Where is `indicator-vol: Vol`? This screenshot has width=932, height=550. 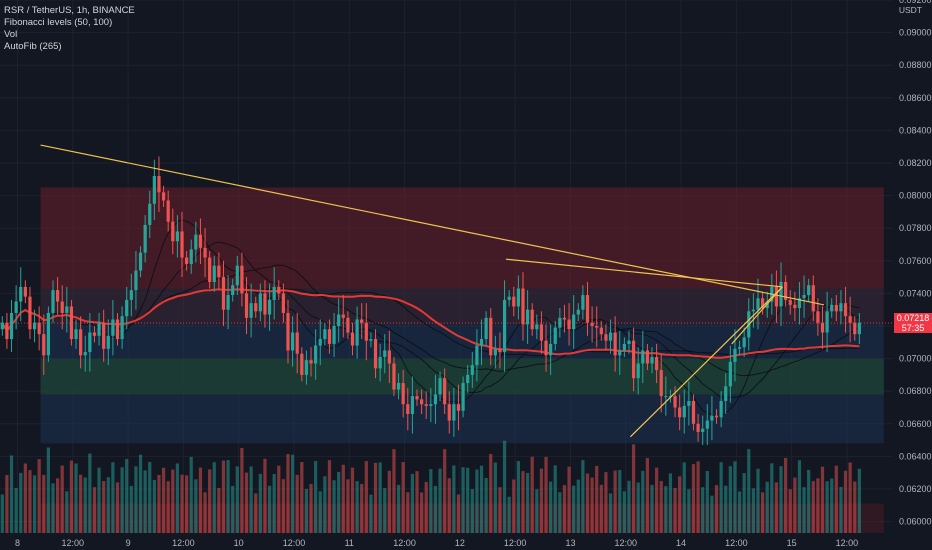
indicator-vol: Vol is located at coordinates (11, 34).